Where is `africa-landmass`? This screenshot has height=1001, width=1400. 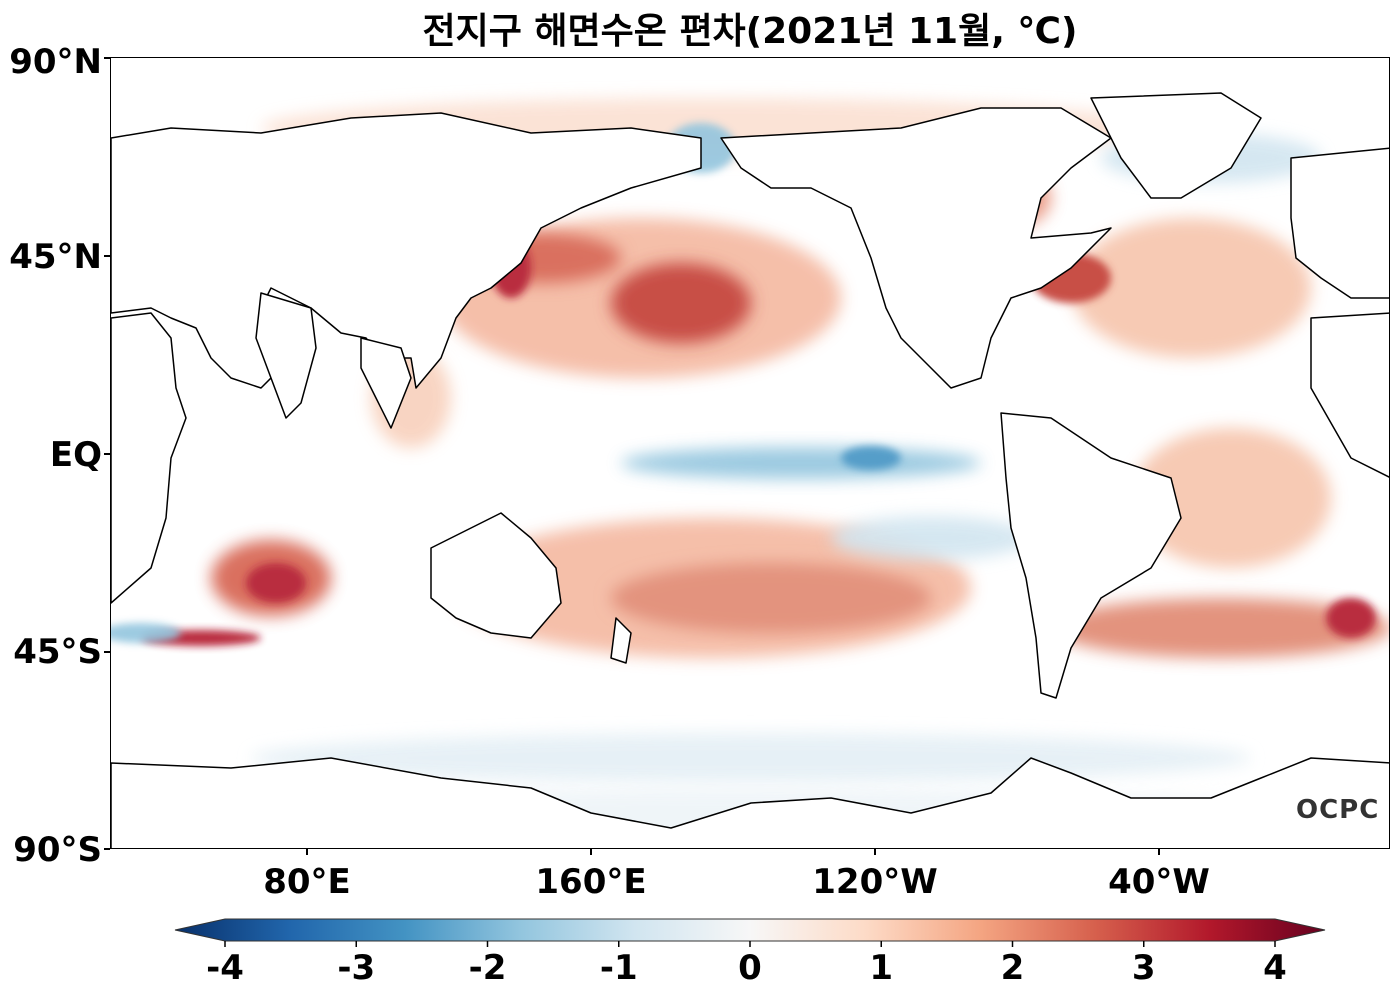
africa-landmass is located at coordinates (149, 458).